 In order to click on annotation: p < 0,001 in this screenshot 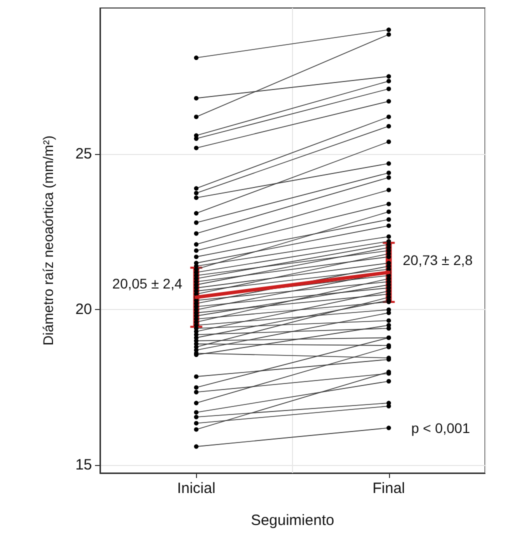, I will do `click(440, 428)`.